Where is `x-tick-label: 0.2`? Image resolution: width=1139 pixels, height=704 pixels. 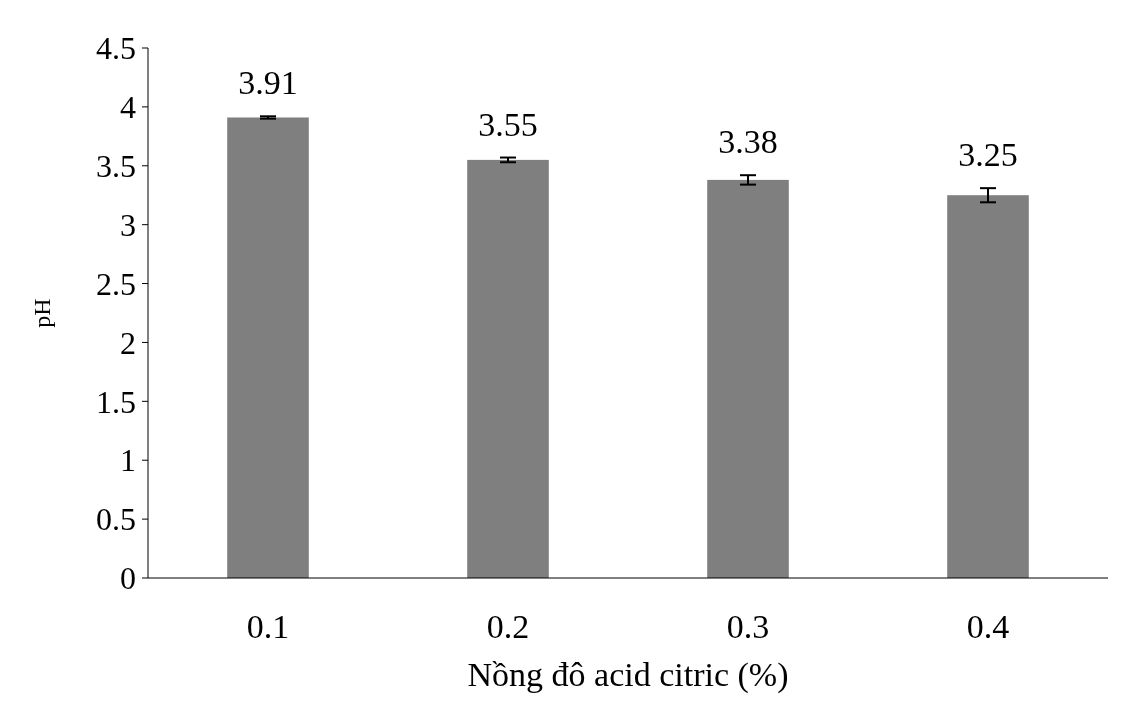 x-tick-label: 0.2 is located at coordinates (508, 626).